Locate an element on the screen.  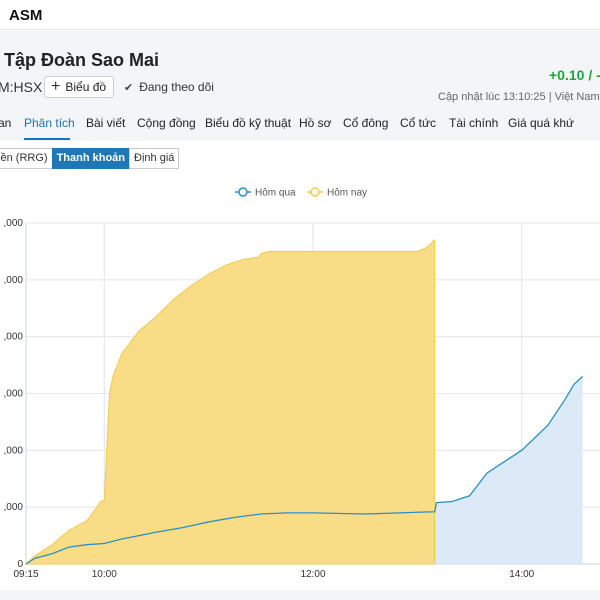
subtab-rrg: tiền (RRG) is located at coordinates (26, 158).